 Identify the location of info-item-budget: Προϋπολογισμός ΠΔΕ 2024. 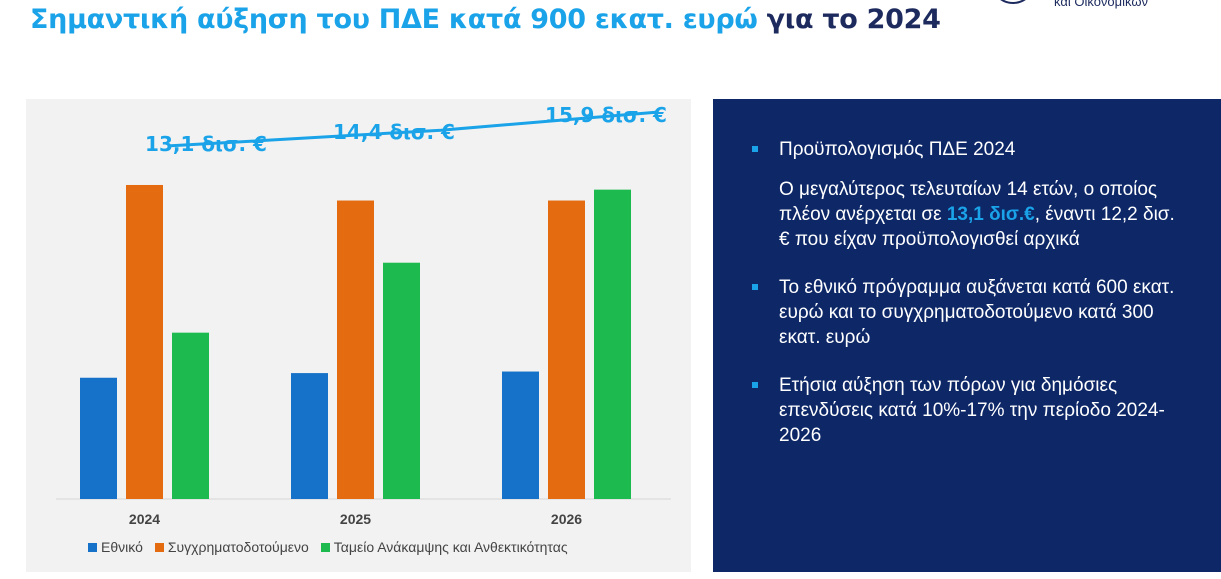
(965, 149).